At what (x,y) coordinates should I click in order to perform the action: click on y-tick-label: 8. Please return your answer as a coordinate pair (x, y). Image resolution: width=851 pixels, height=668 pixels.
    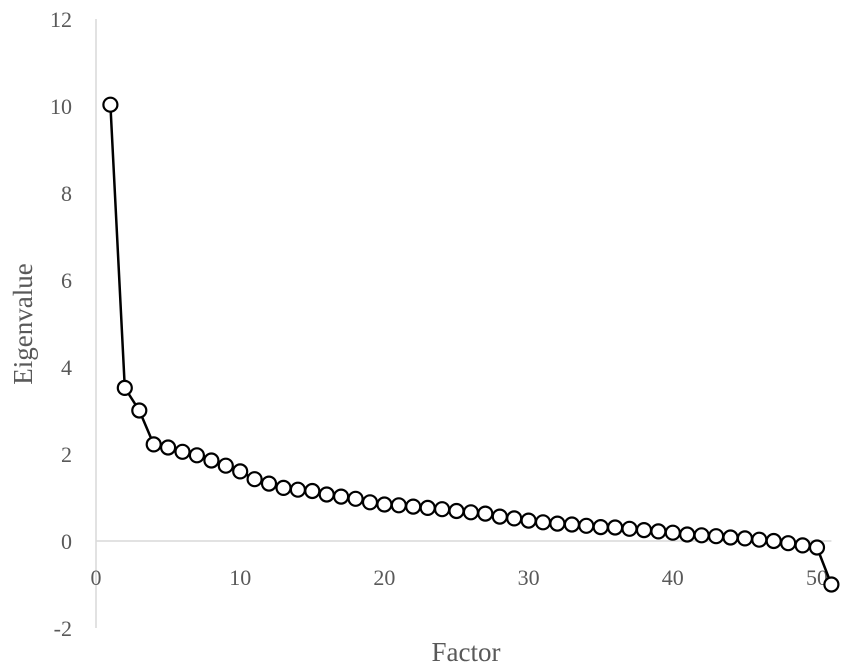
    Looking at the image, I should click on (66, 193).